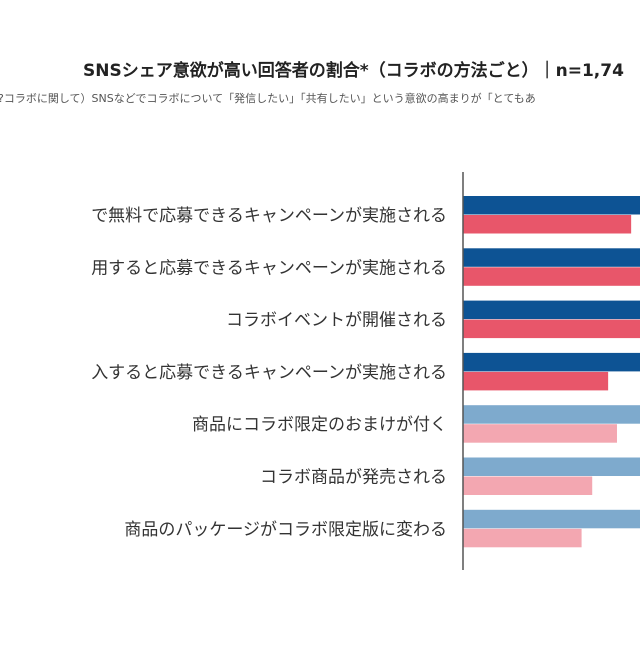  I want to click on category-label: 入すると応募できるキャンペーンが実施される, so click(269, 373).